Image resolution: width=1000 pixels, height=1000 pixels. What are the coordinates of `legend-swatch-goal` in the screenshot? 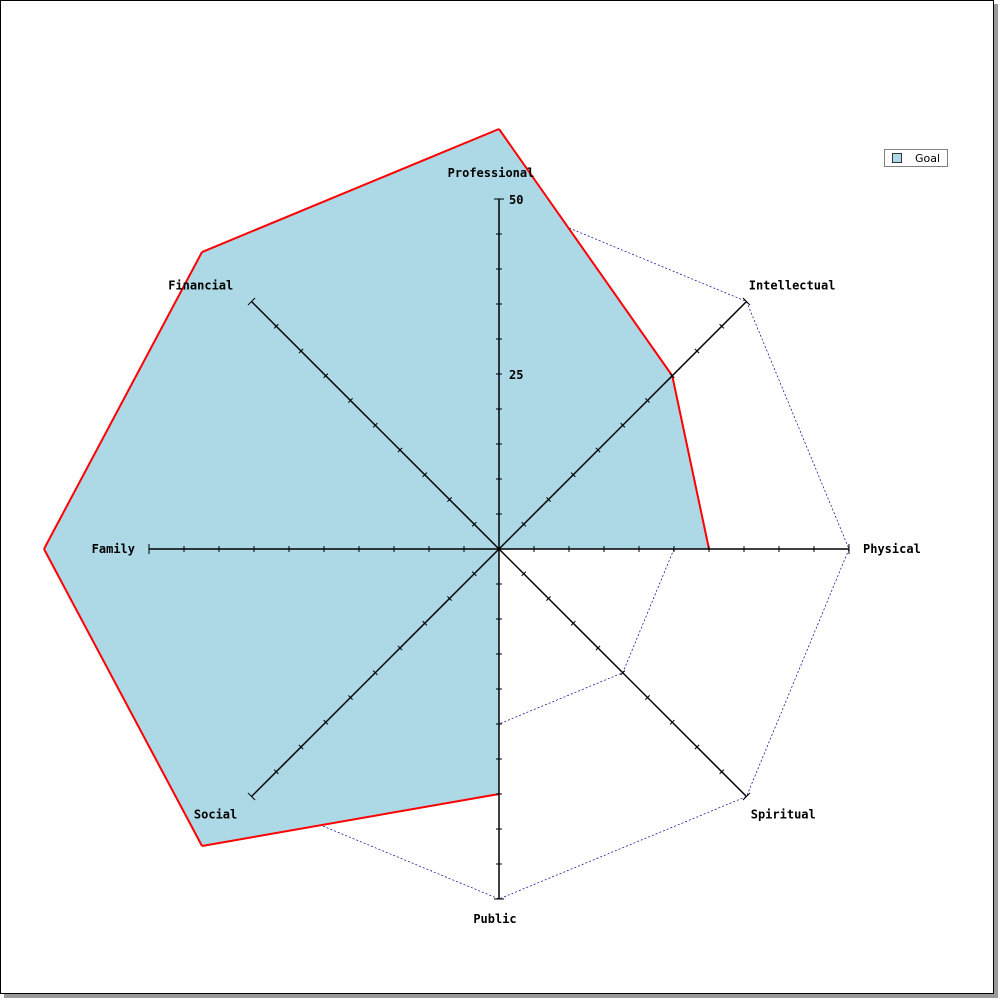 It's located at (897, 158).